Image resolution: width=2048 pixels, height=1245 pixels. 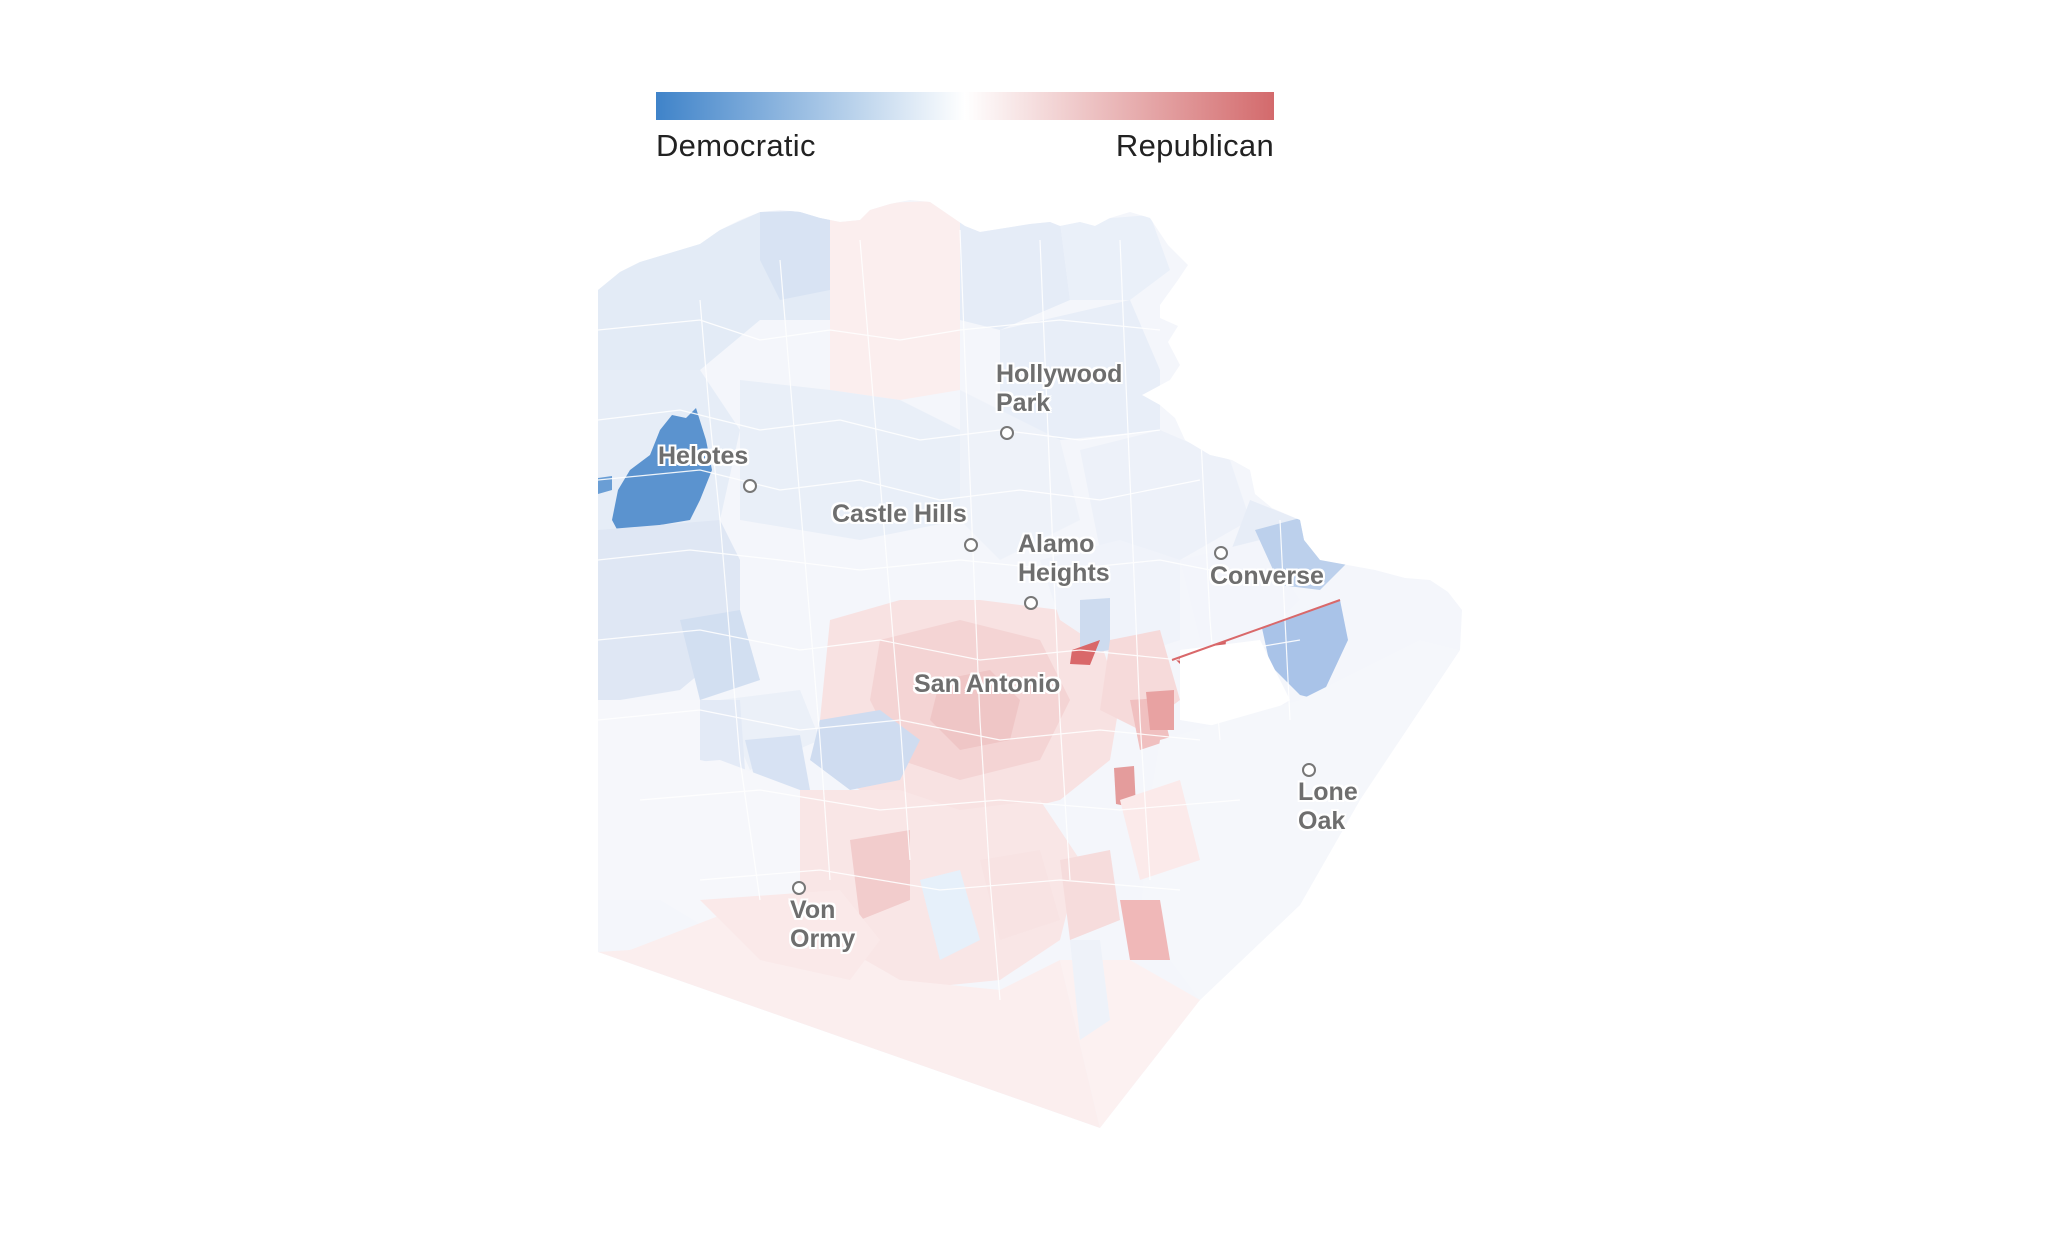 What do you see at coordinates (813, 910) in the screenshot?
I see `place-label-line: Von` at bounding box center [813, 910].